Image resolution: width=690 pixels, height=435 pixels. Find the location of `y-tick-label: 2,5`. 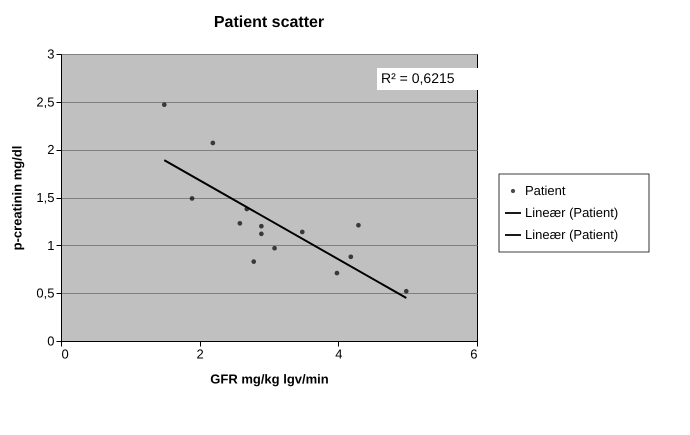

y-tick-label: 2,5 is located at coordinates (45, 102).